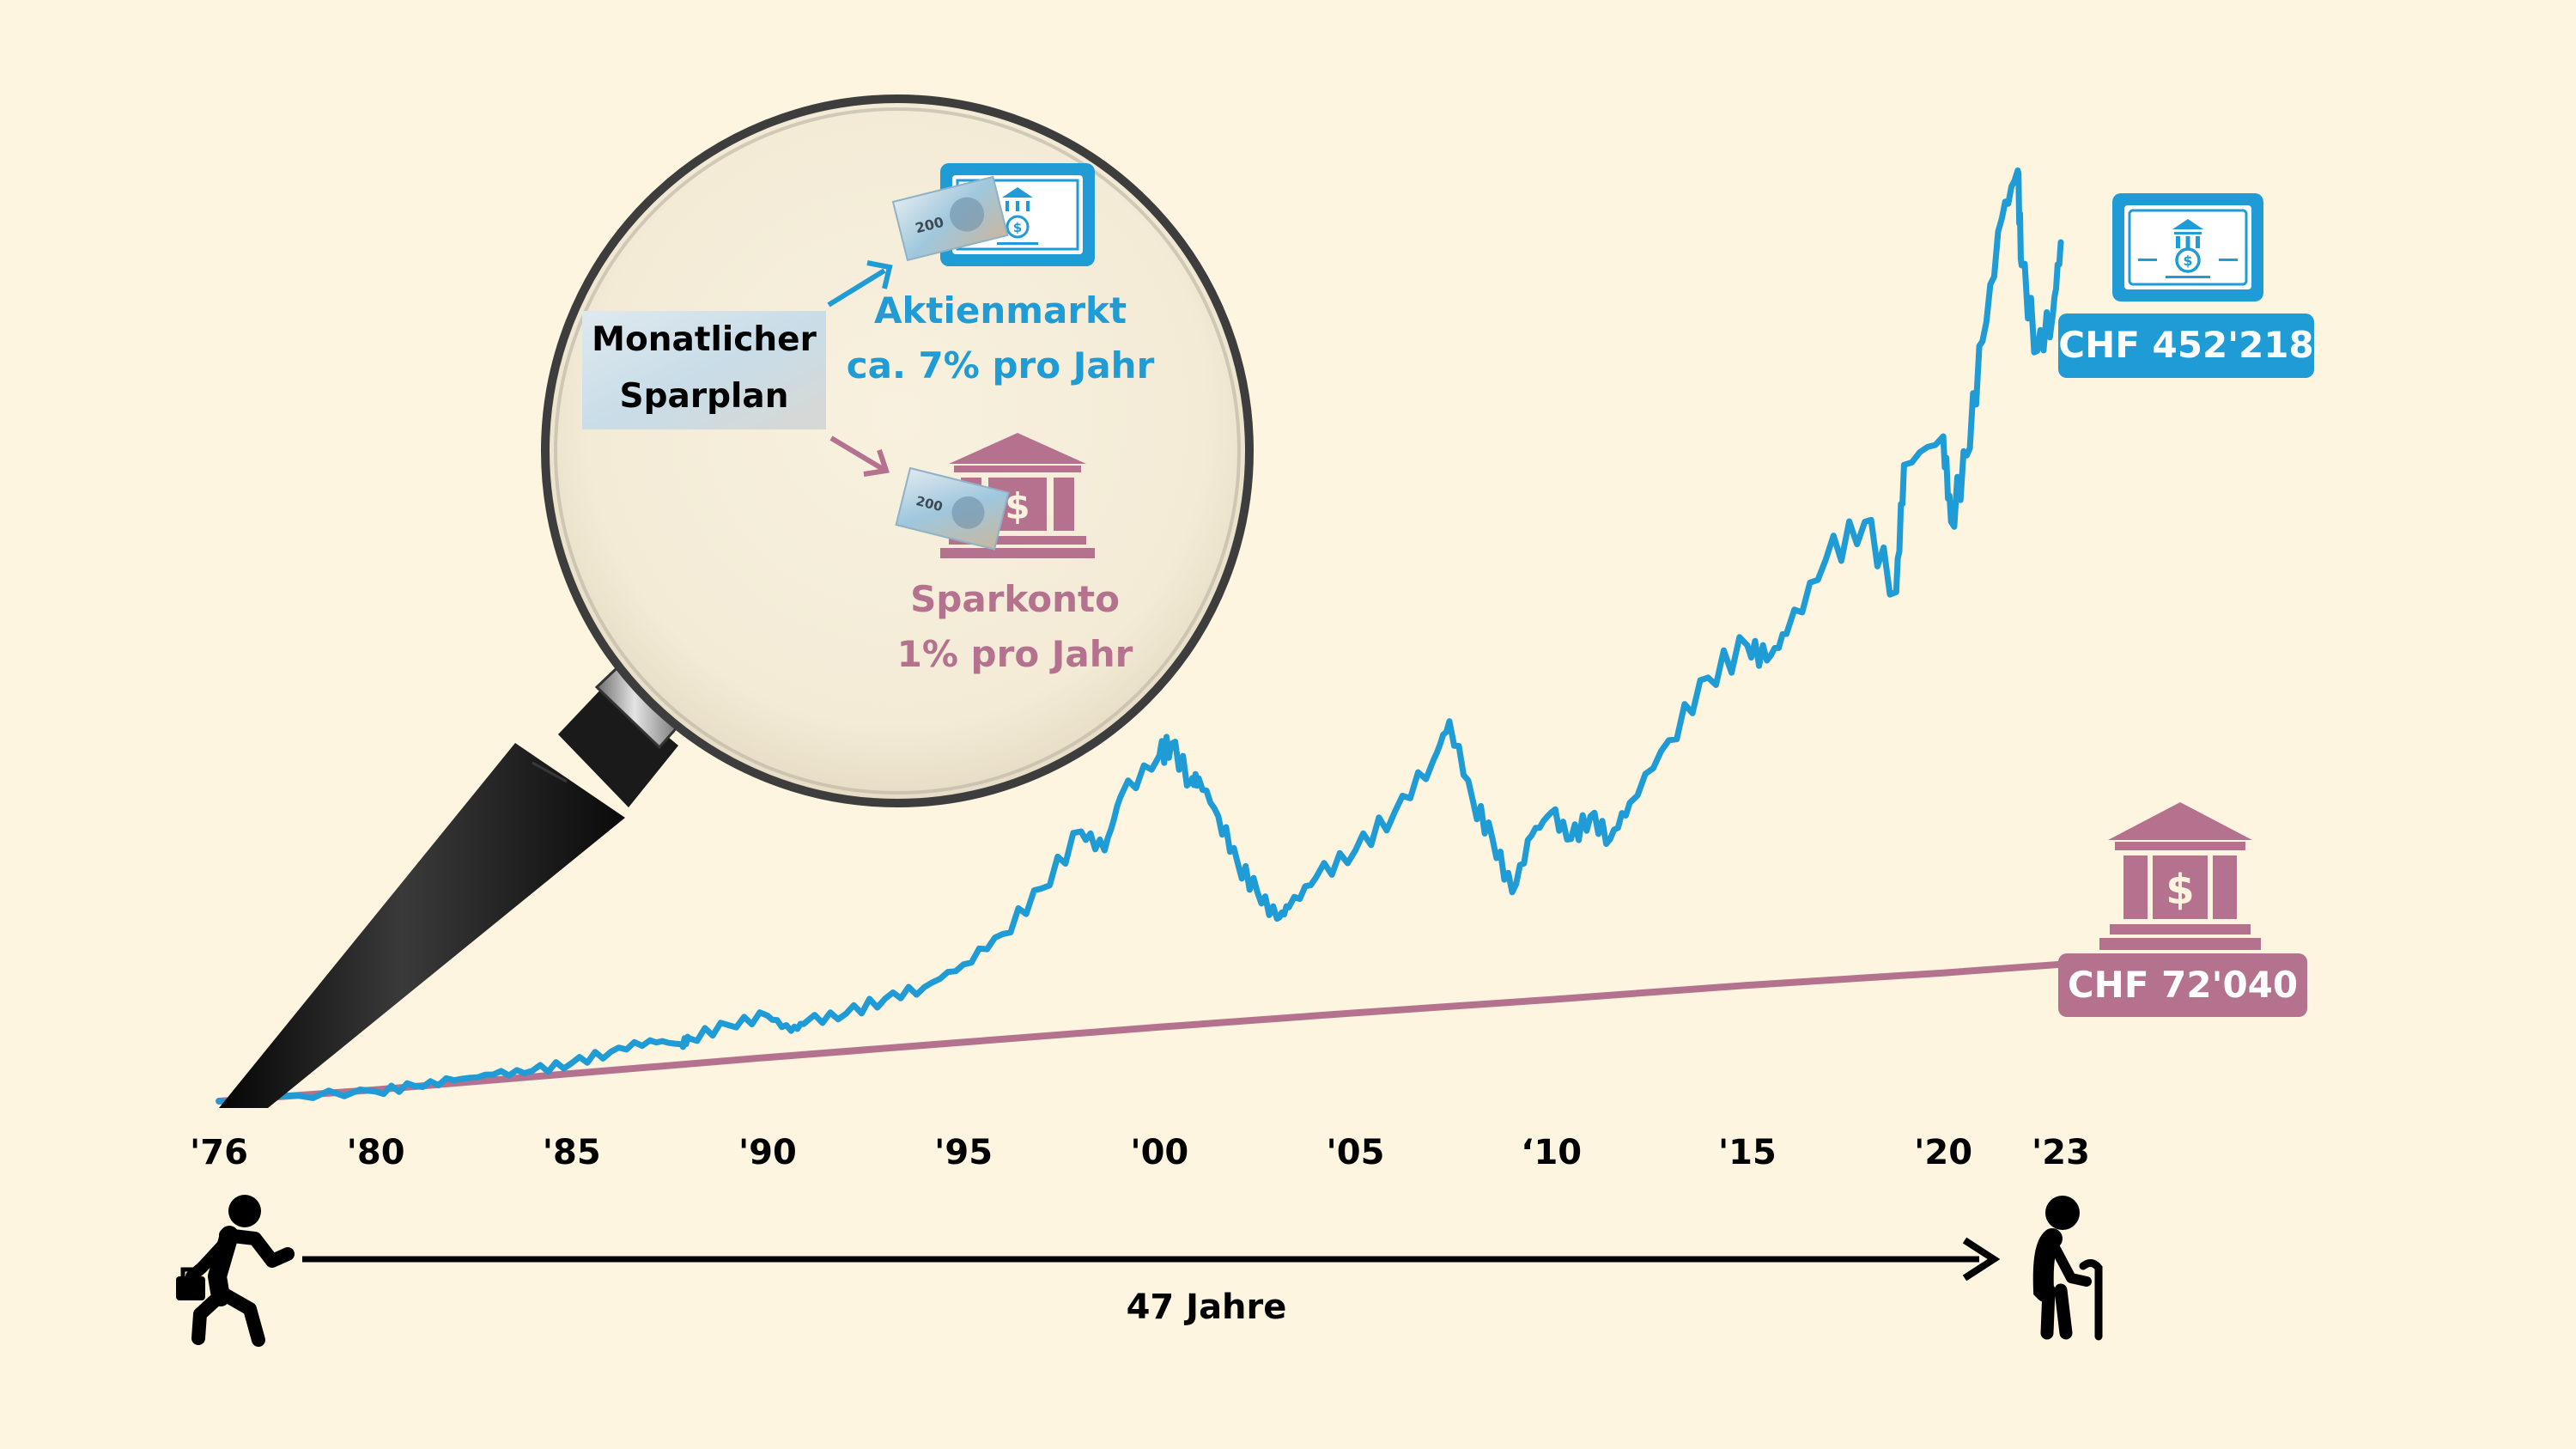 Image resolution: width=2576 pixels, height=1449 pixels. What do you see at coordinates (704, 339) in the screenshot?
I see `plan-label-line1: Monatlicher` at bounding box center [704, 339].